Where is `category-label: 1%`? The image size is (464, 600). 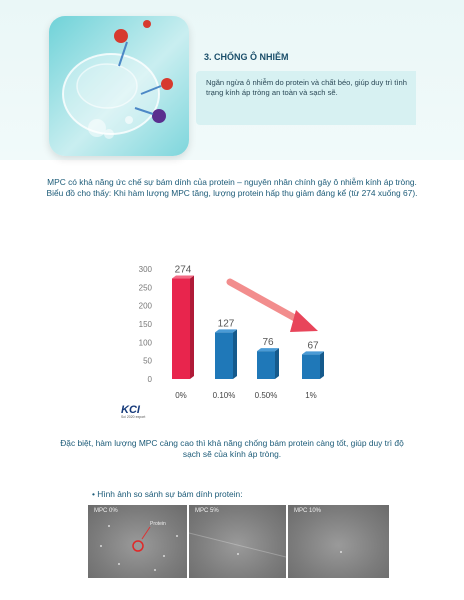
category-label: 1% is located at coordinates (311, 395).